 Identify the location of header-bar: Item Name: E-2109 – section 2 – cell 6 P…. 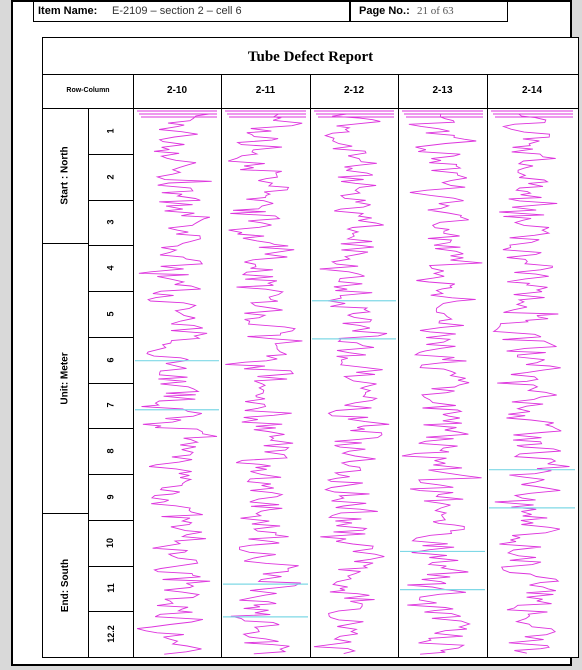
(270, 12).